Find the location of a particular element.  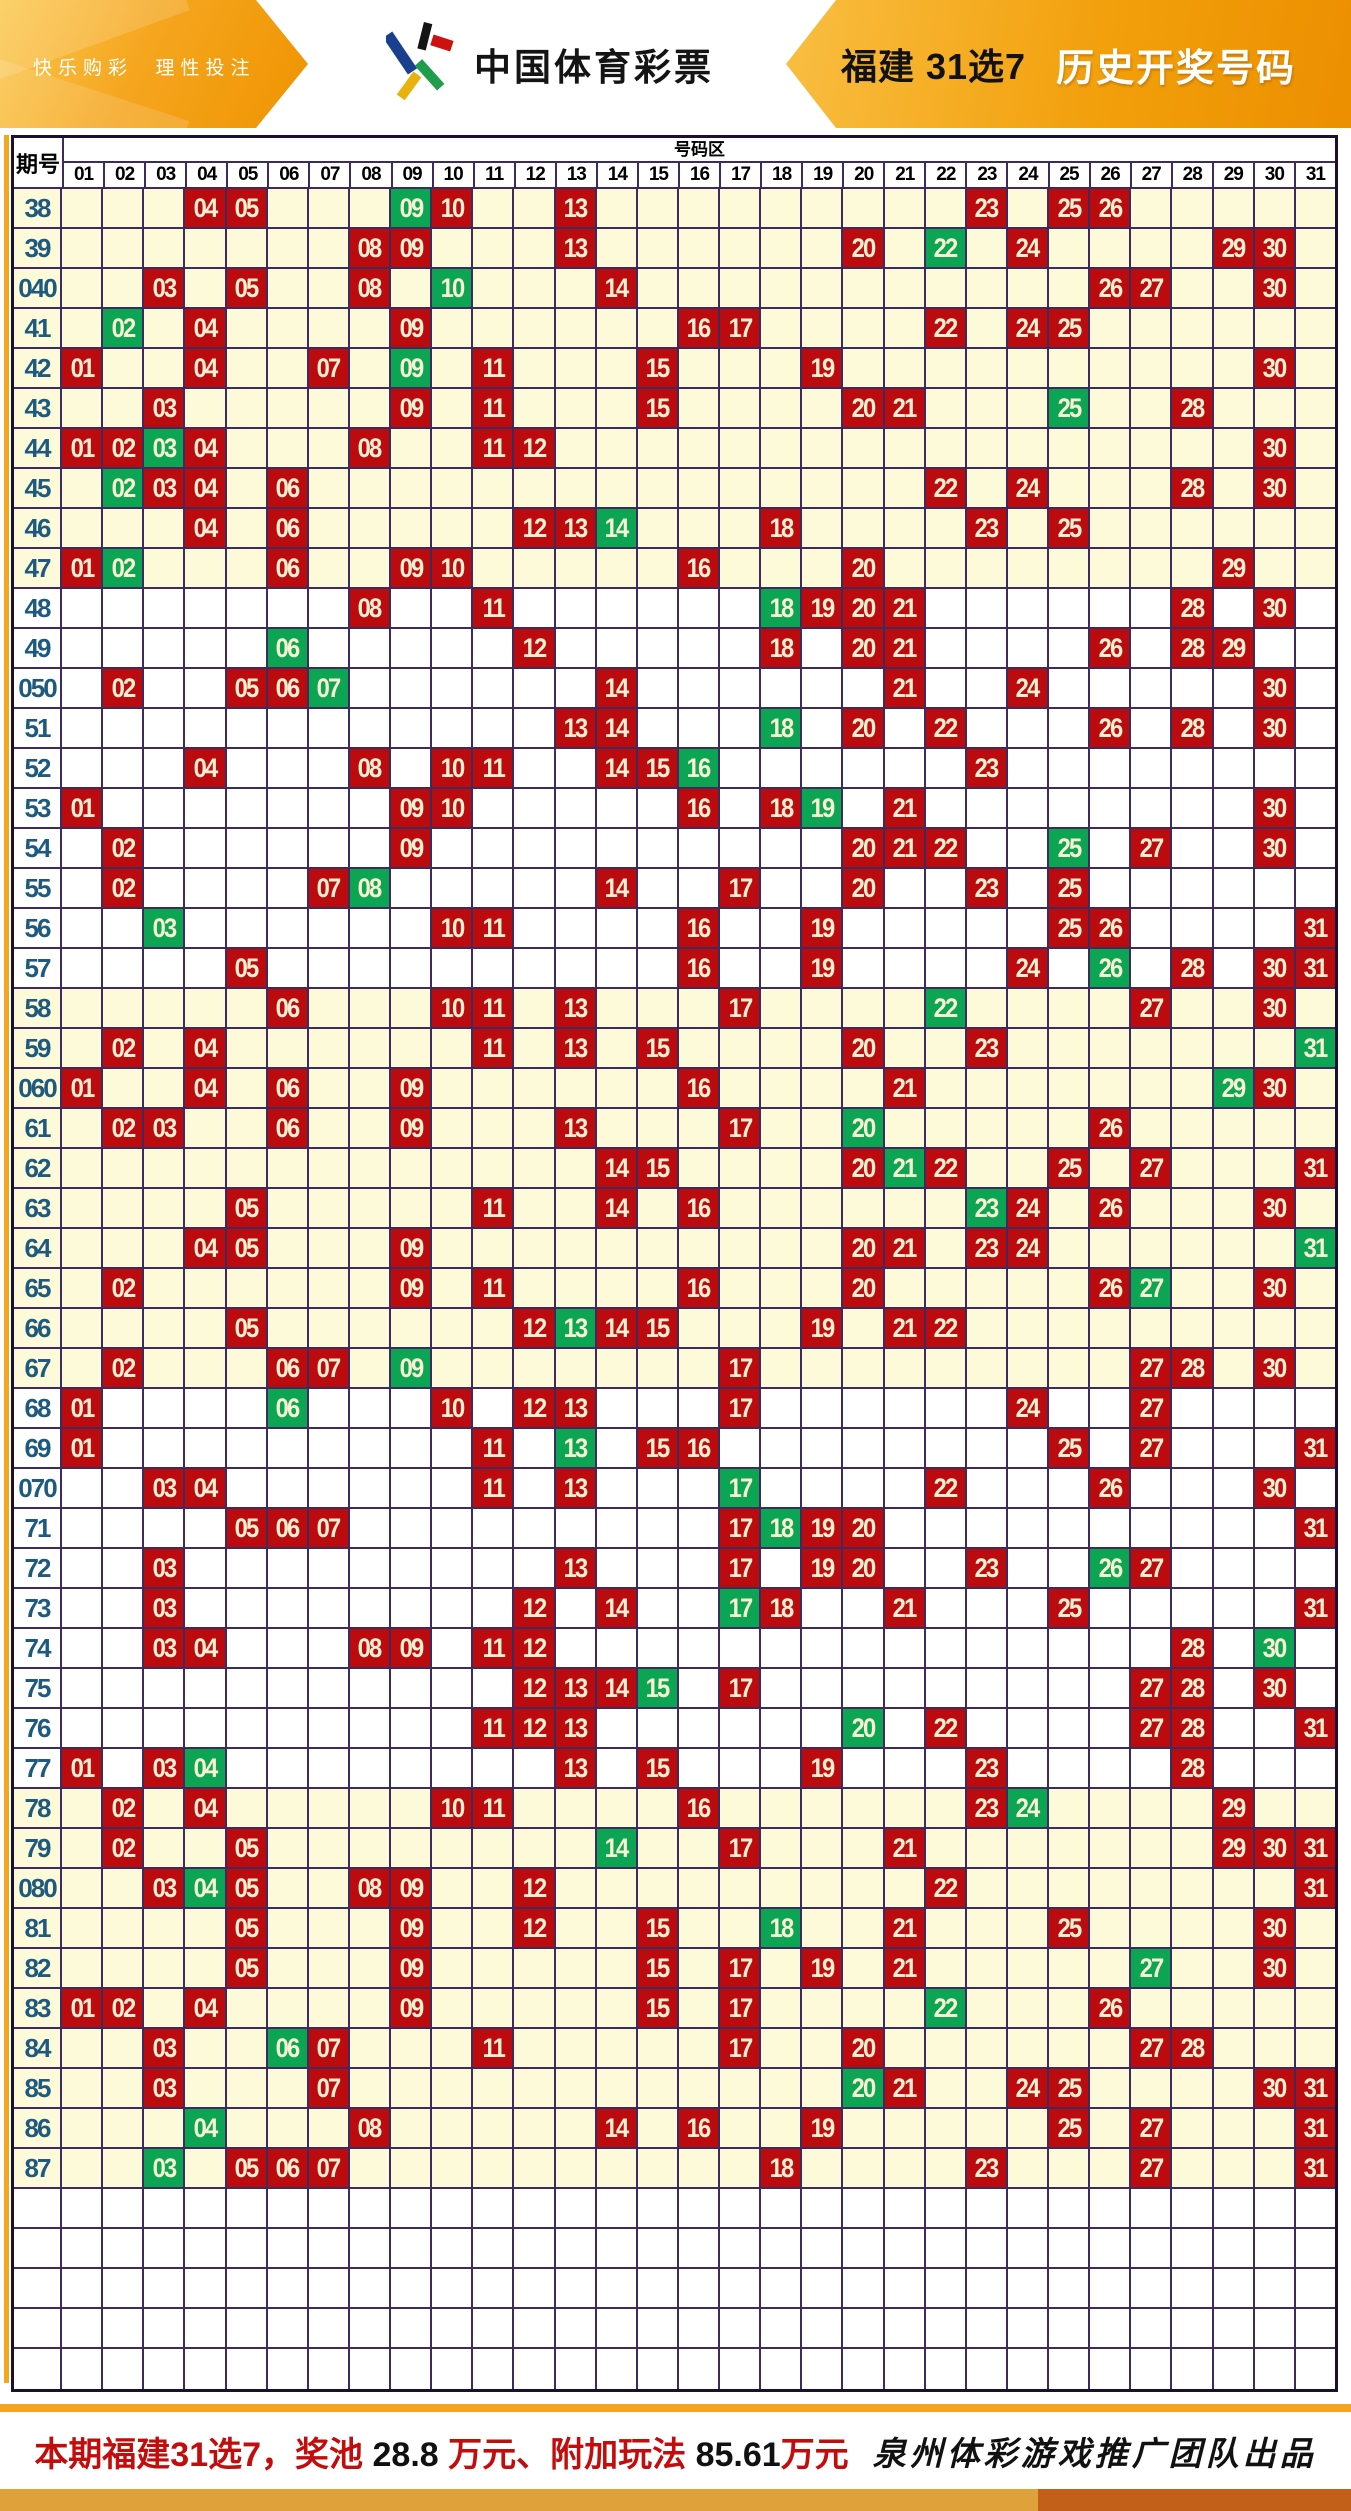

number-cell: 20 is located at coordinates (864, 1128).